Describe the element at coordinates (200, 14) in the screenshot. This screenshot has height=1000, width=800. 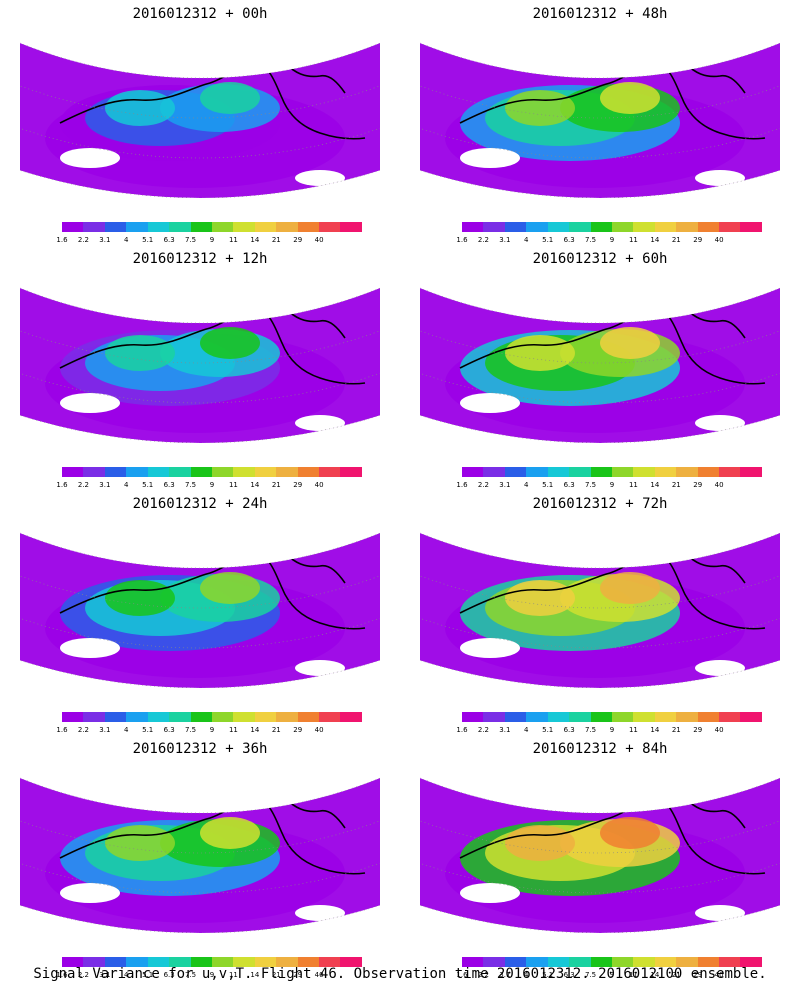
I see `panel-title: 2016012312 + 00h` at that location.